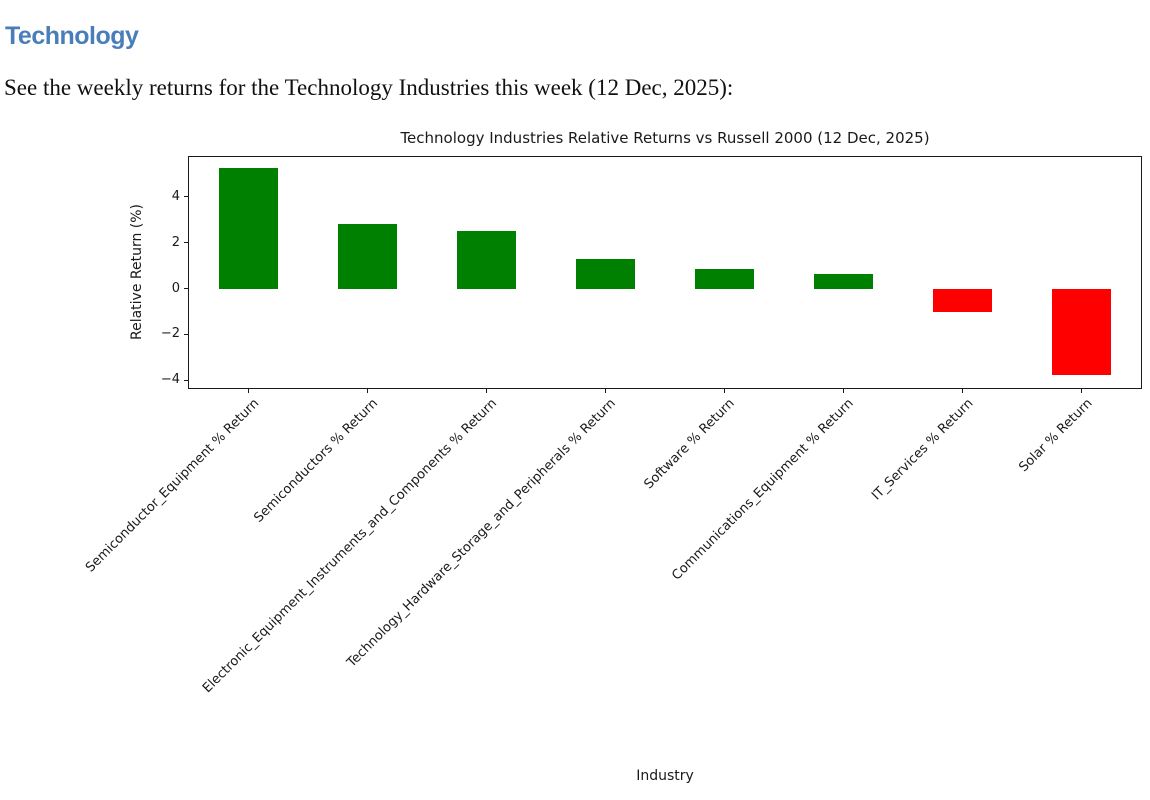 The width and height of the screenshot is (1150, 800). Describe the element at coordinates (175, 196) in the screenshot. I see `y-tick-label: 4` at that location.